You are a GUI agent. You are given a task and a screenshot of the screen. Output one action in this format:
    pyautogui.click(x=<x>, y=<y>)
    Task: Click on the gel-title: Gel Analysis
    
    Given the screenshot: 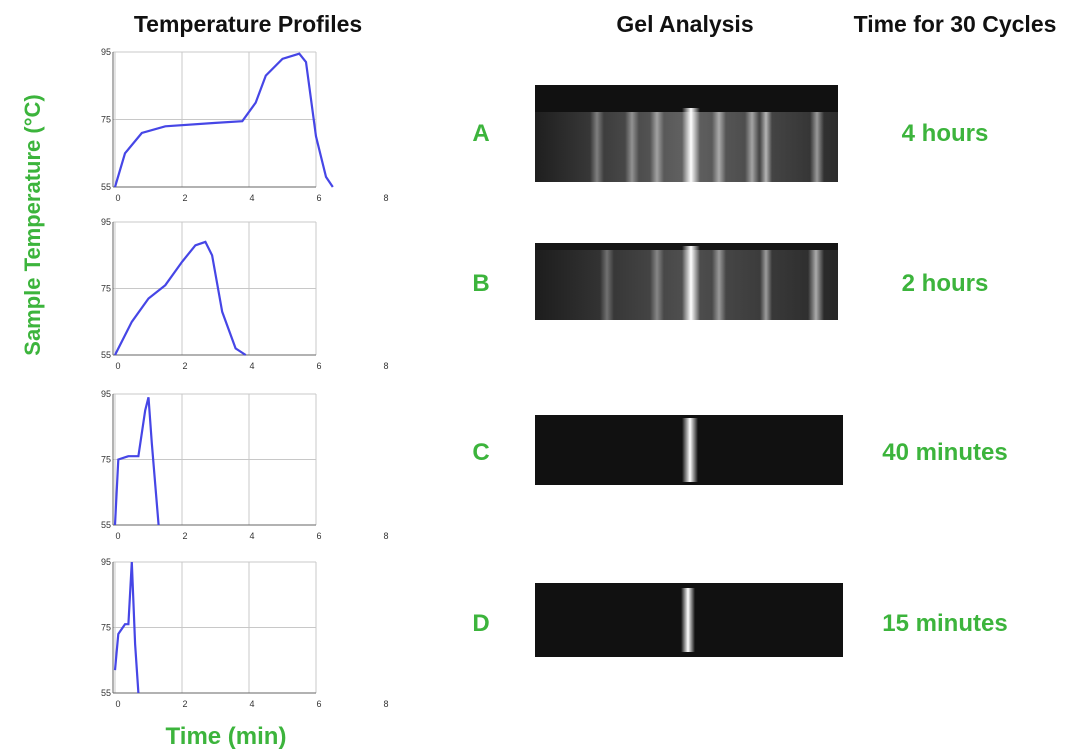 What is the action you would take?
    pyautogui.click(x=684, y=24)
    